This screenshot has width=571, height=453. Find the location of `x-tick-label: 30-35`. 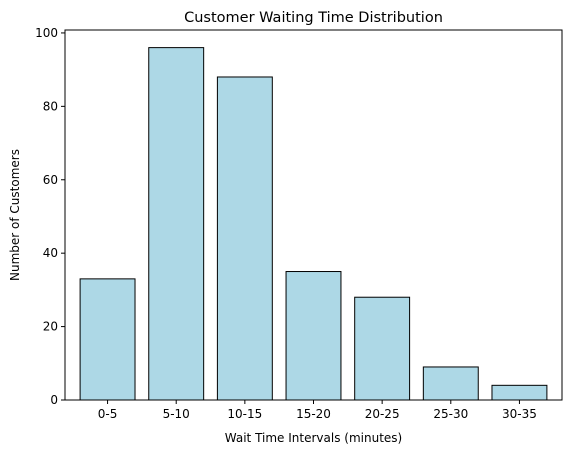

x-tick-label: 30-35 is located at coordinates (519, 414).